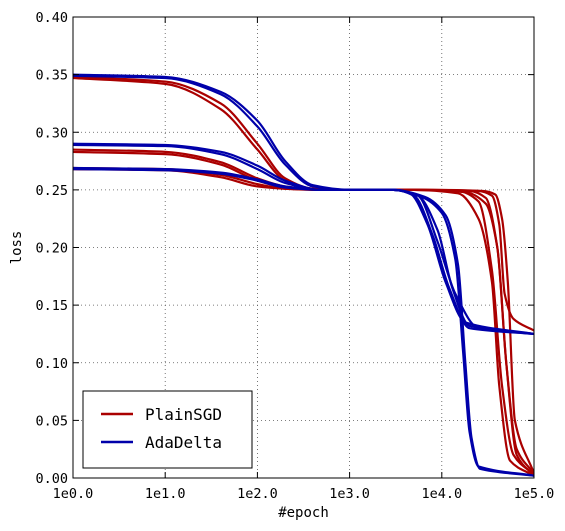  Describe the element at coordinates (534, 494) in the screenshot. I see `x-tick-label: 1e5.0` at that location.